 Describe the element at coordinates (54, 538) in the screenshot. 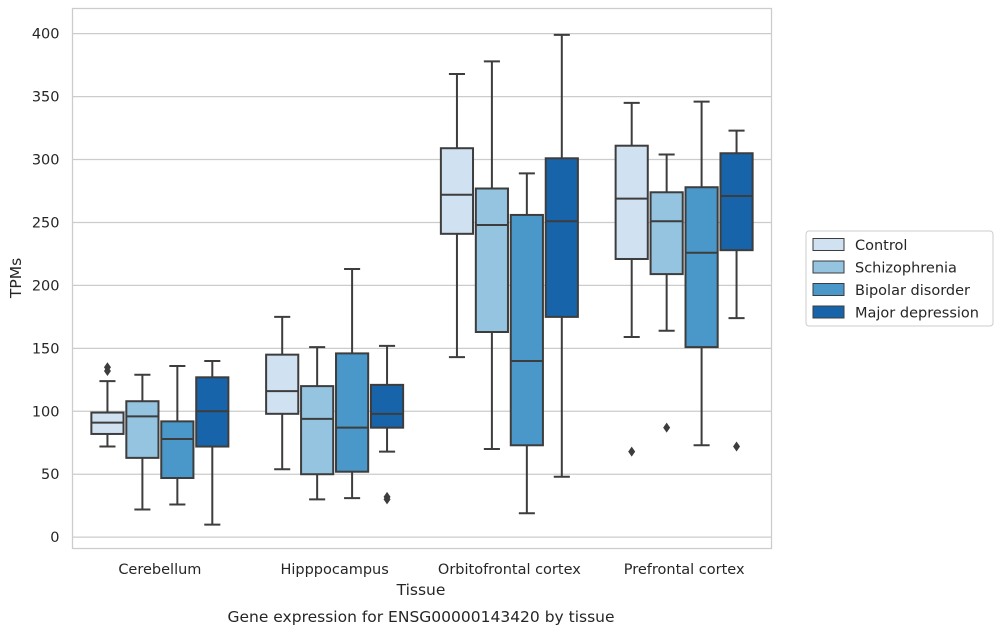

I see `y-tick-label: 0` at that location.